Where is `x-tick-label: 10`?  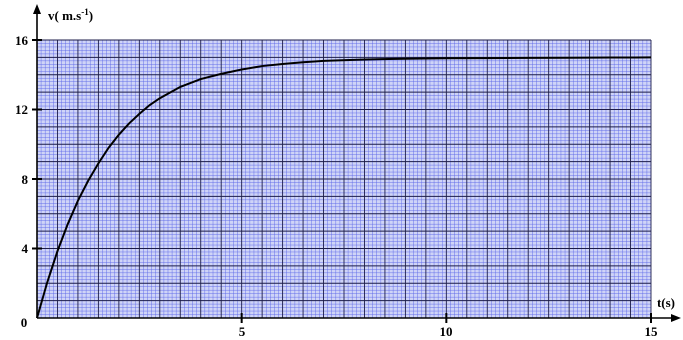 x-tick-label: 10 is located at coordinates (446, 331).